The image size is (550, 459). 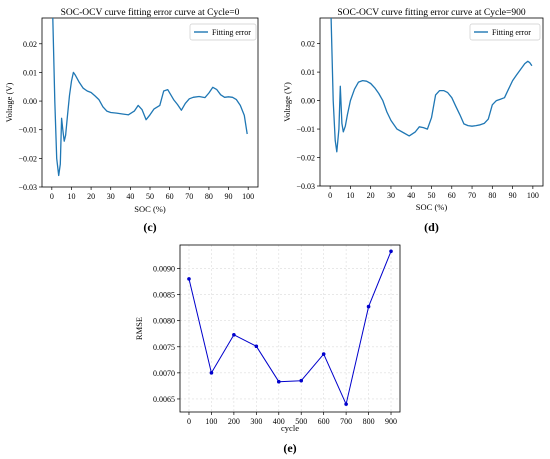 What do you see at coordinates (431, 227) in the screenshot?
I see `panel-label: (d)` at bounding box center [431, 227].